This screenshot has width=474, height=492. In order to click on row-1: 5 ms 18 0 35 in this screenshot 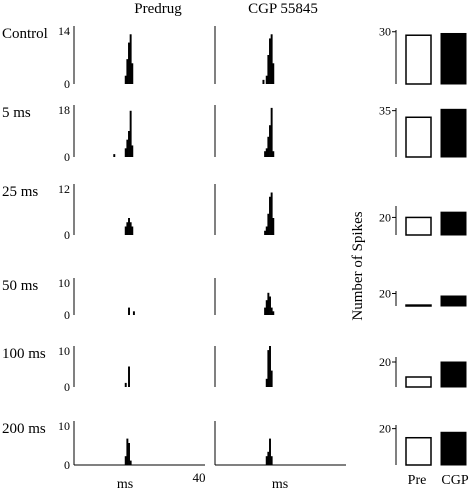, I will do `click(234, 133)`.